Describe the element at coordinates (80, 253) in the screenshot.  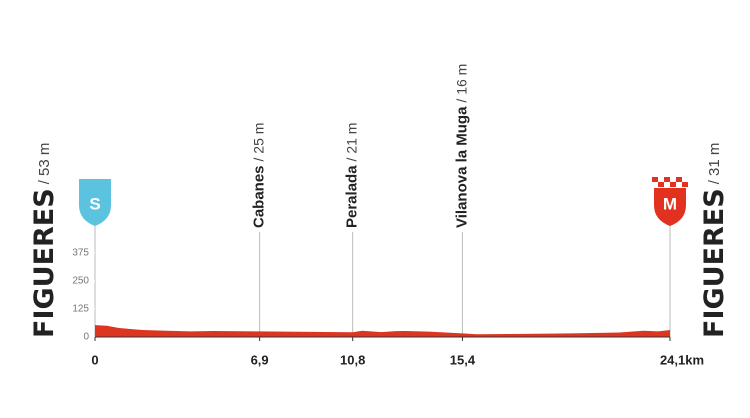
I see `y-tick-label: 375` at that location.